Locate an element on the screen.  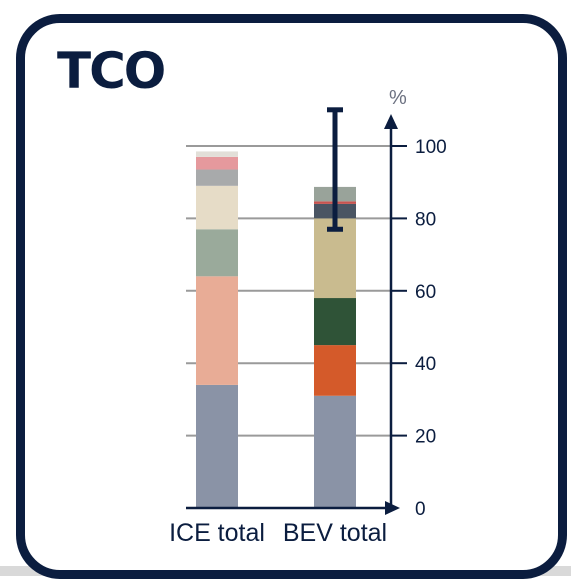
tick-label-60: 60 is located at coordinates (425, 292).